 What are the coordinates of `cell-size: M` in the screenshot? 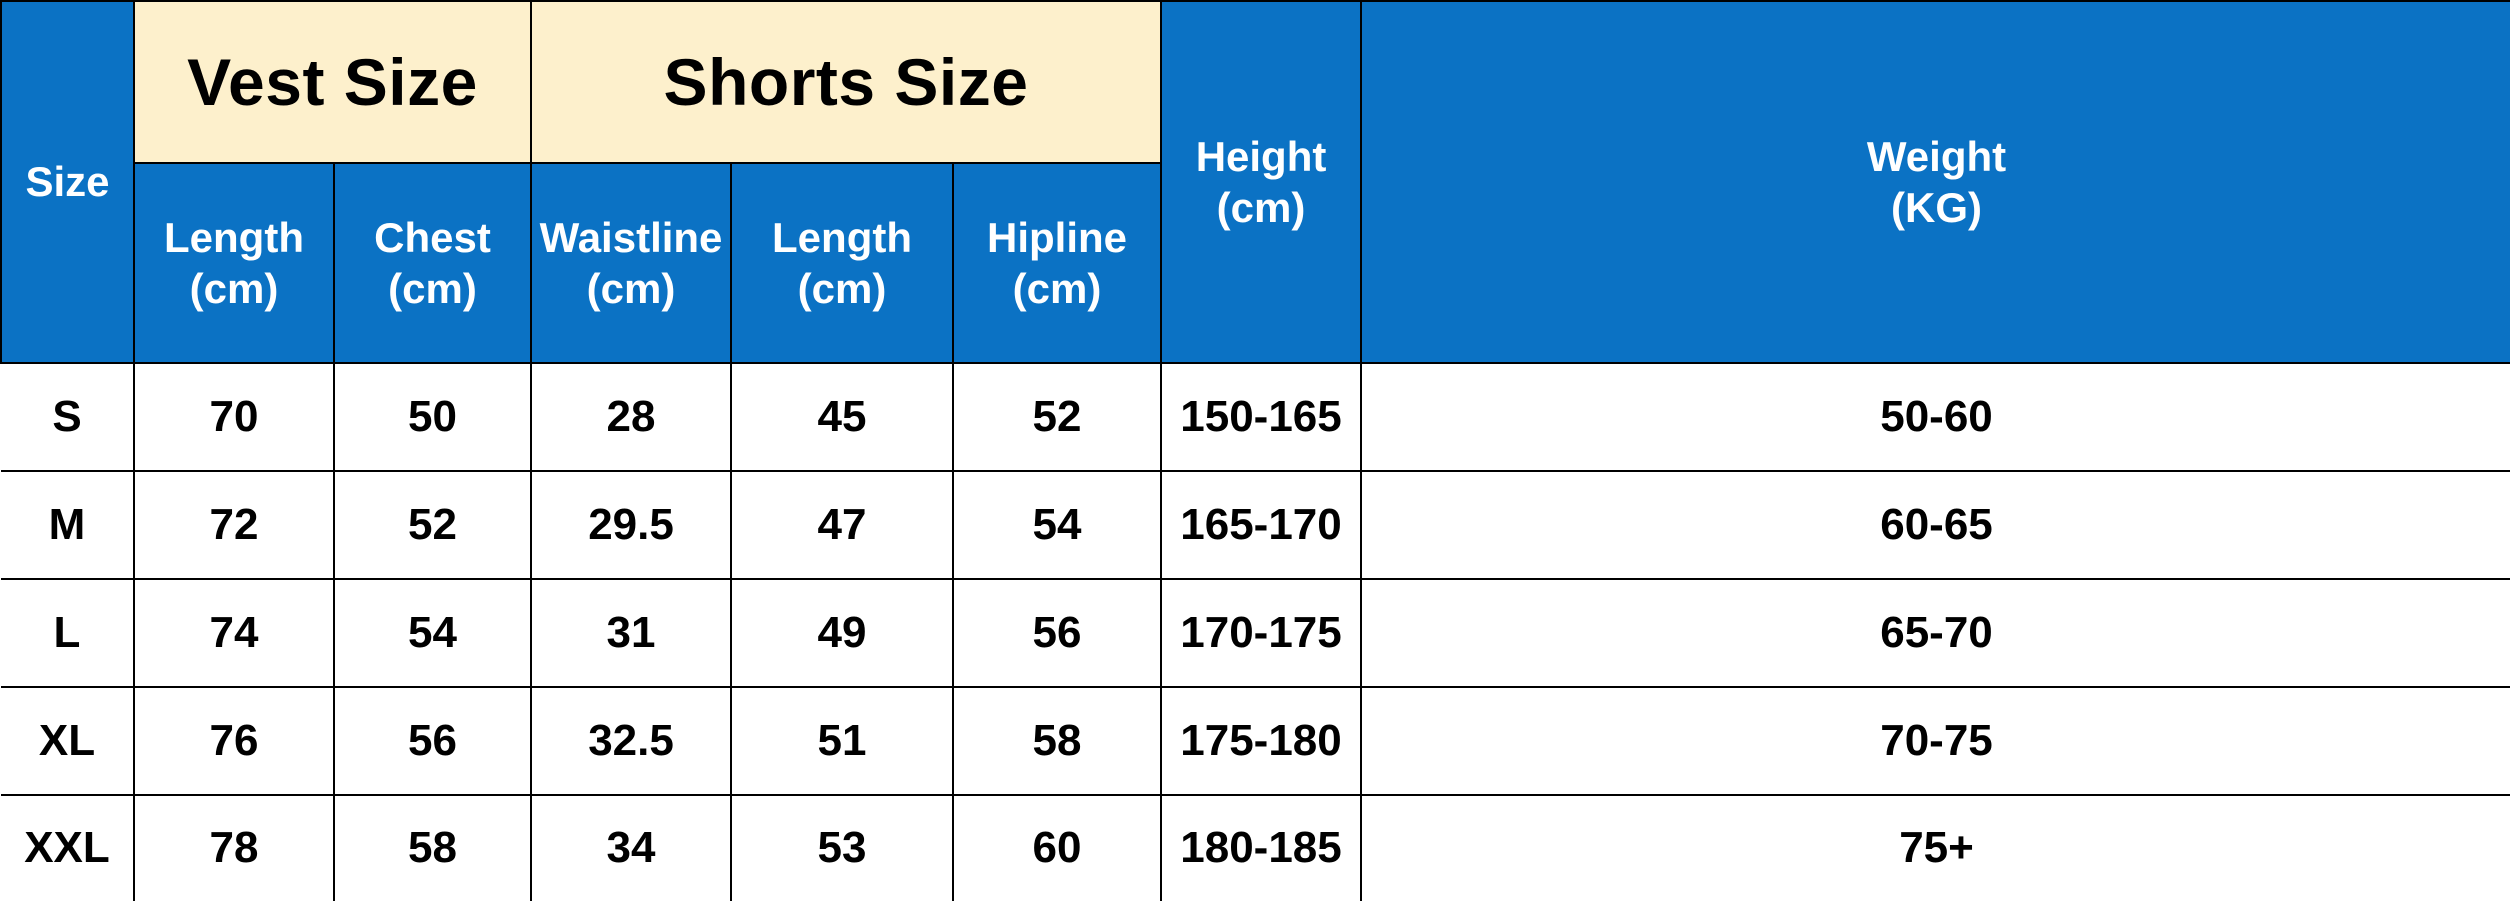 It's located at (68, 524).